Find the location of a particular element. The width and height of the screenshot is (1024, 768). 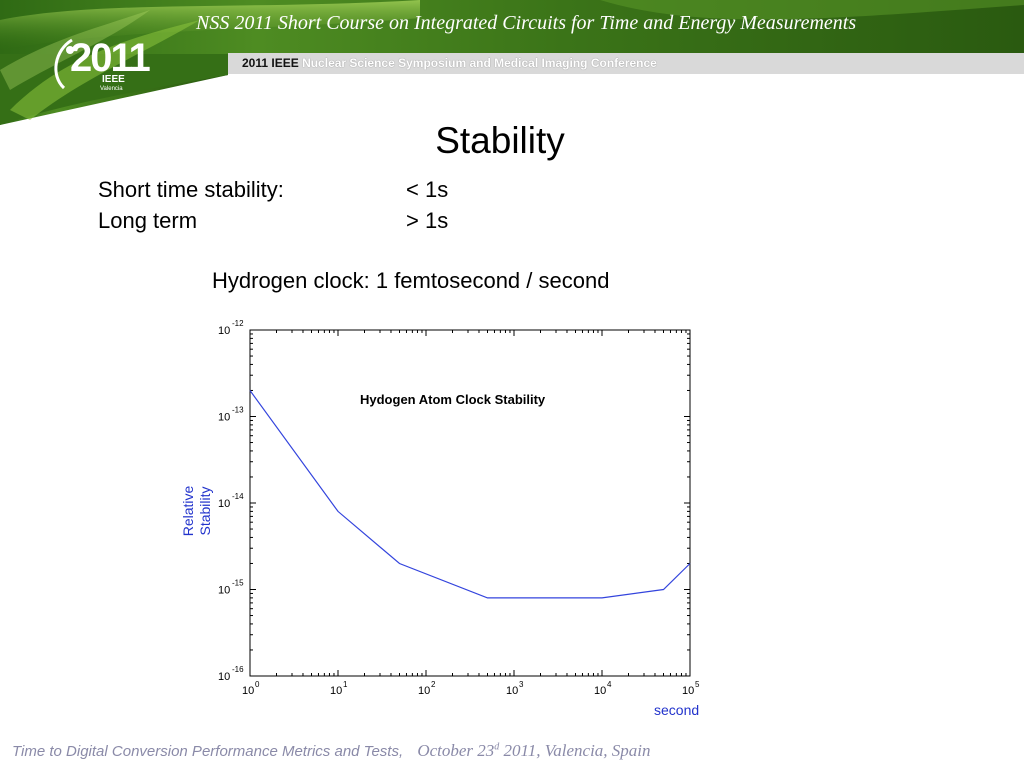

x-tick-exponent: 2 is located at coordinates (433, 684).